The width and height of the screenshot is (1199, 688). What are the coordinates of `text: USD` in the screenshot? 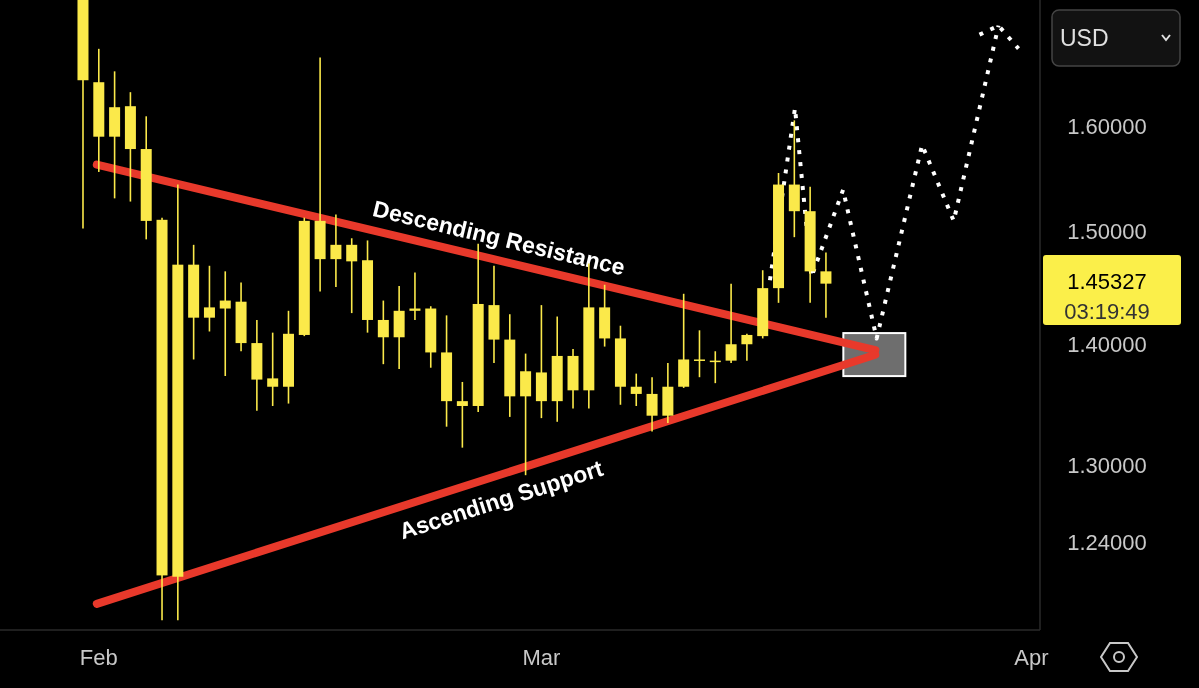 It's located at (1084, 38).